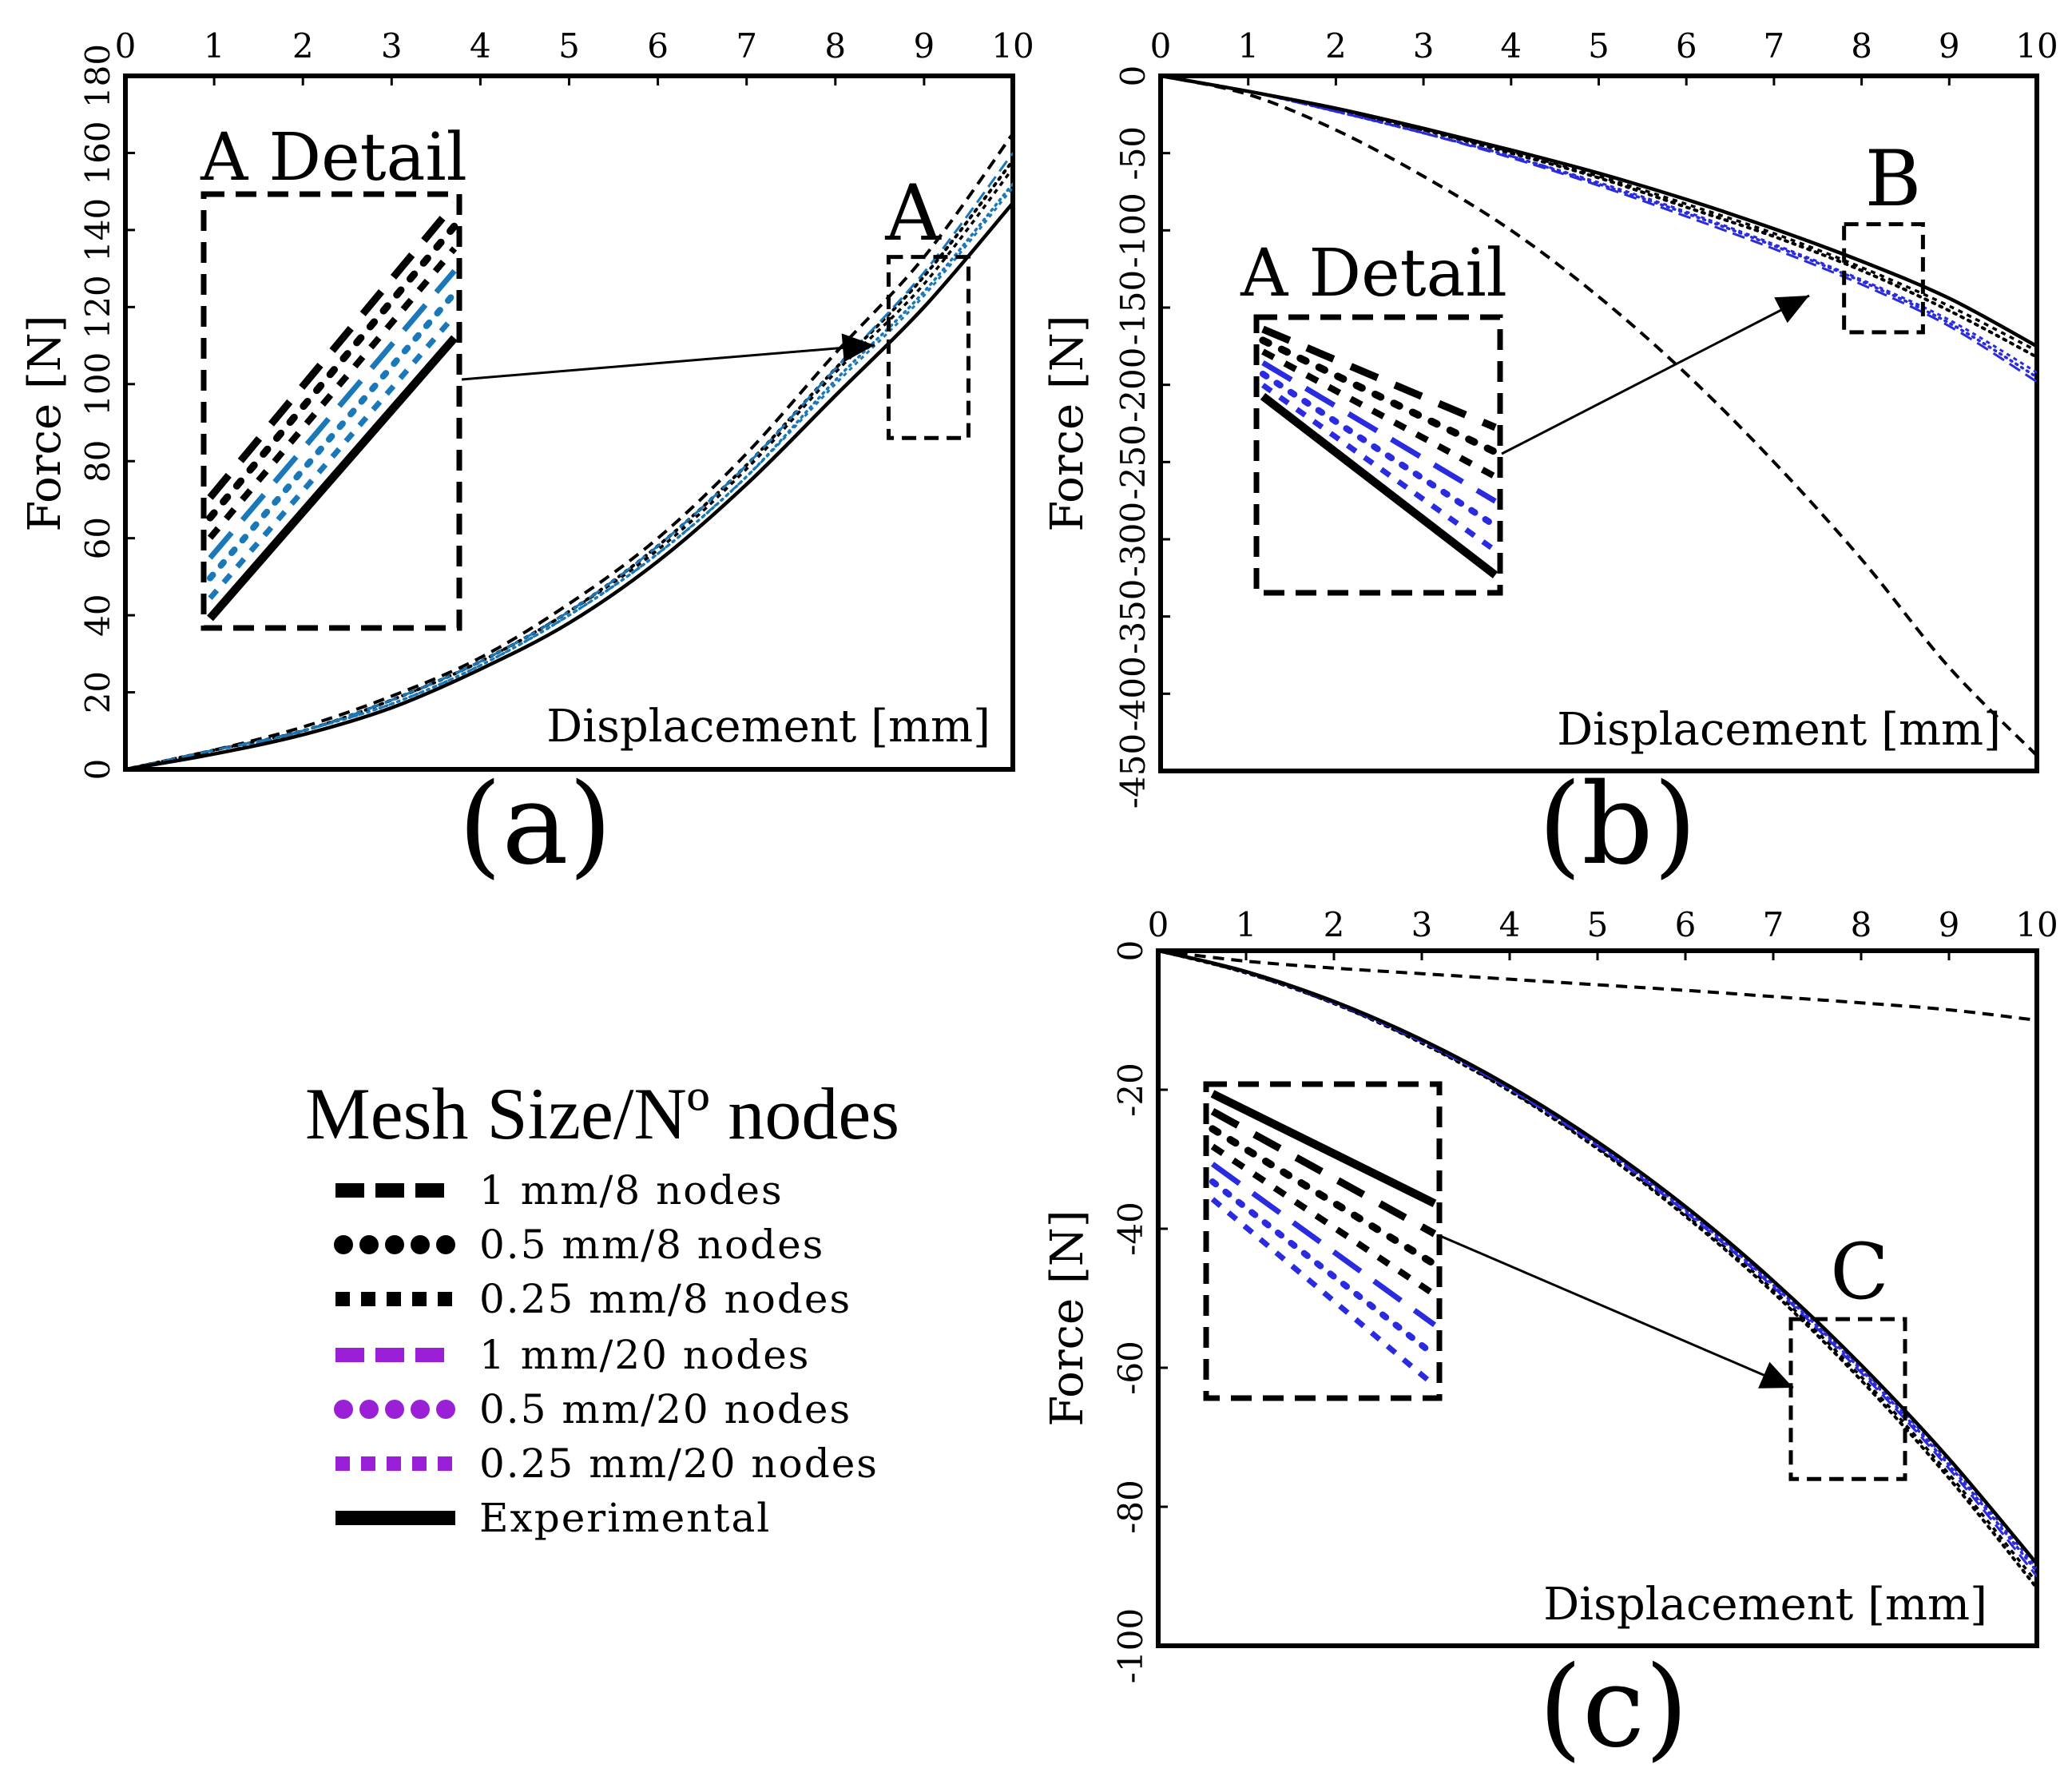 The image size is (2072, 1784). I want to click on zoom-label: C, so click(1859, 1272).